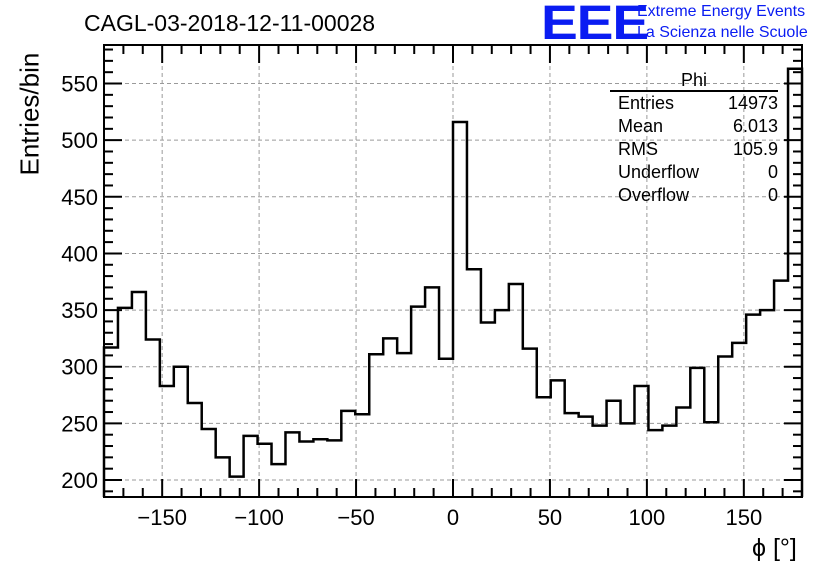 This screenshot has width=836, height=572. I want to click on x-tick-label: −100, so click(259, 517).